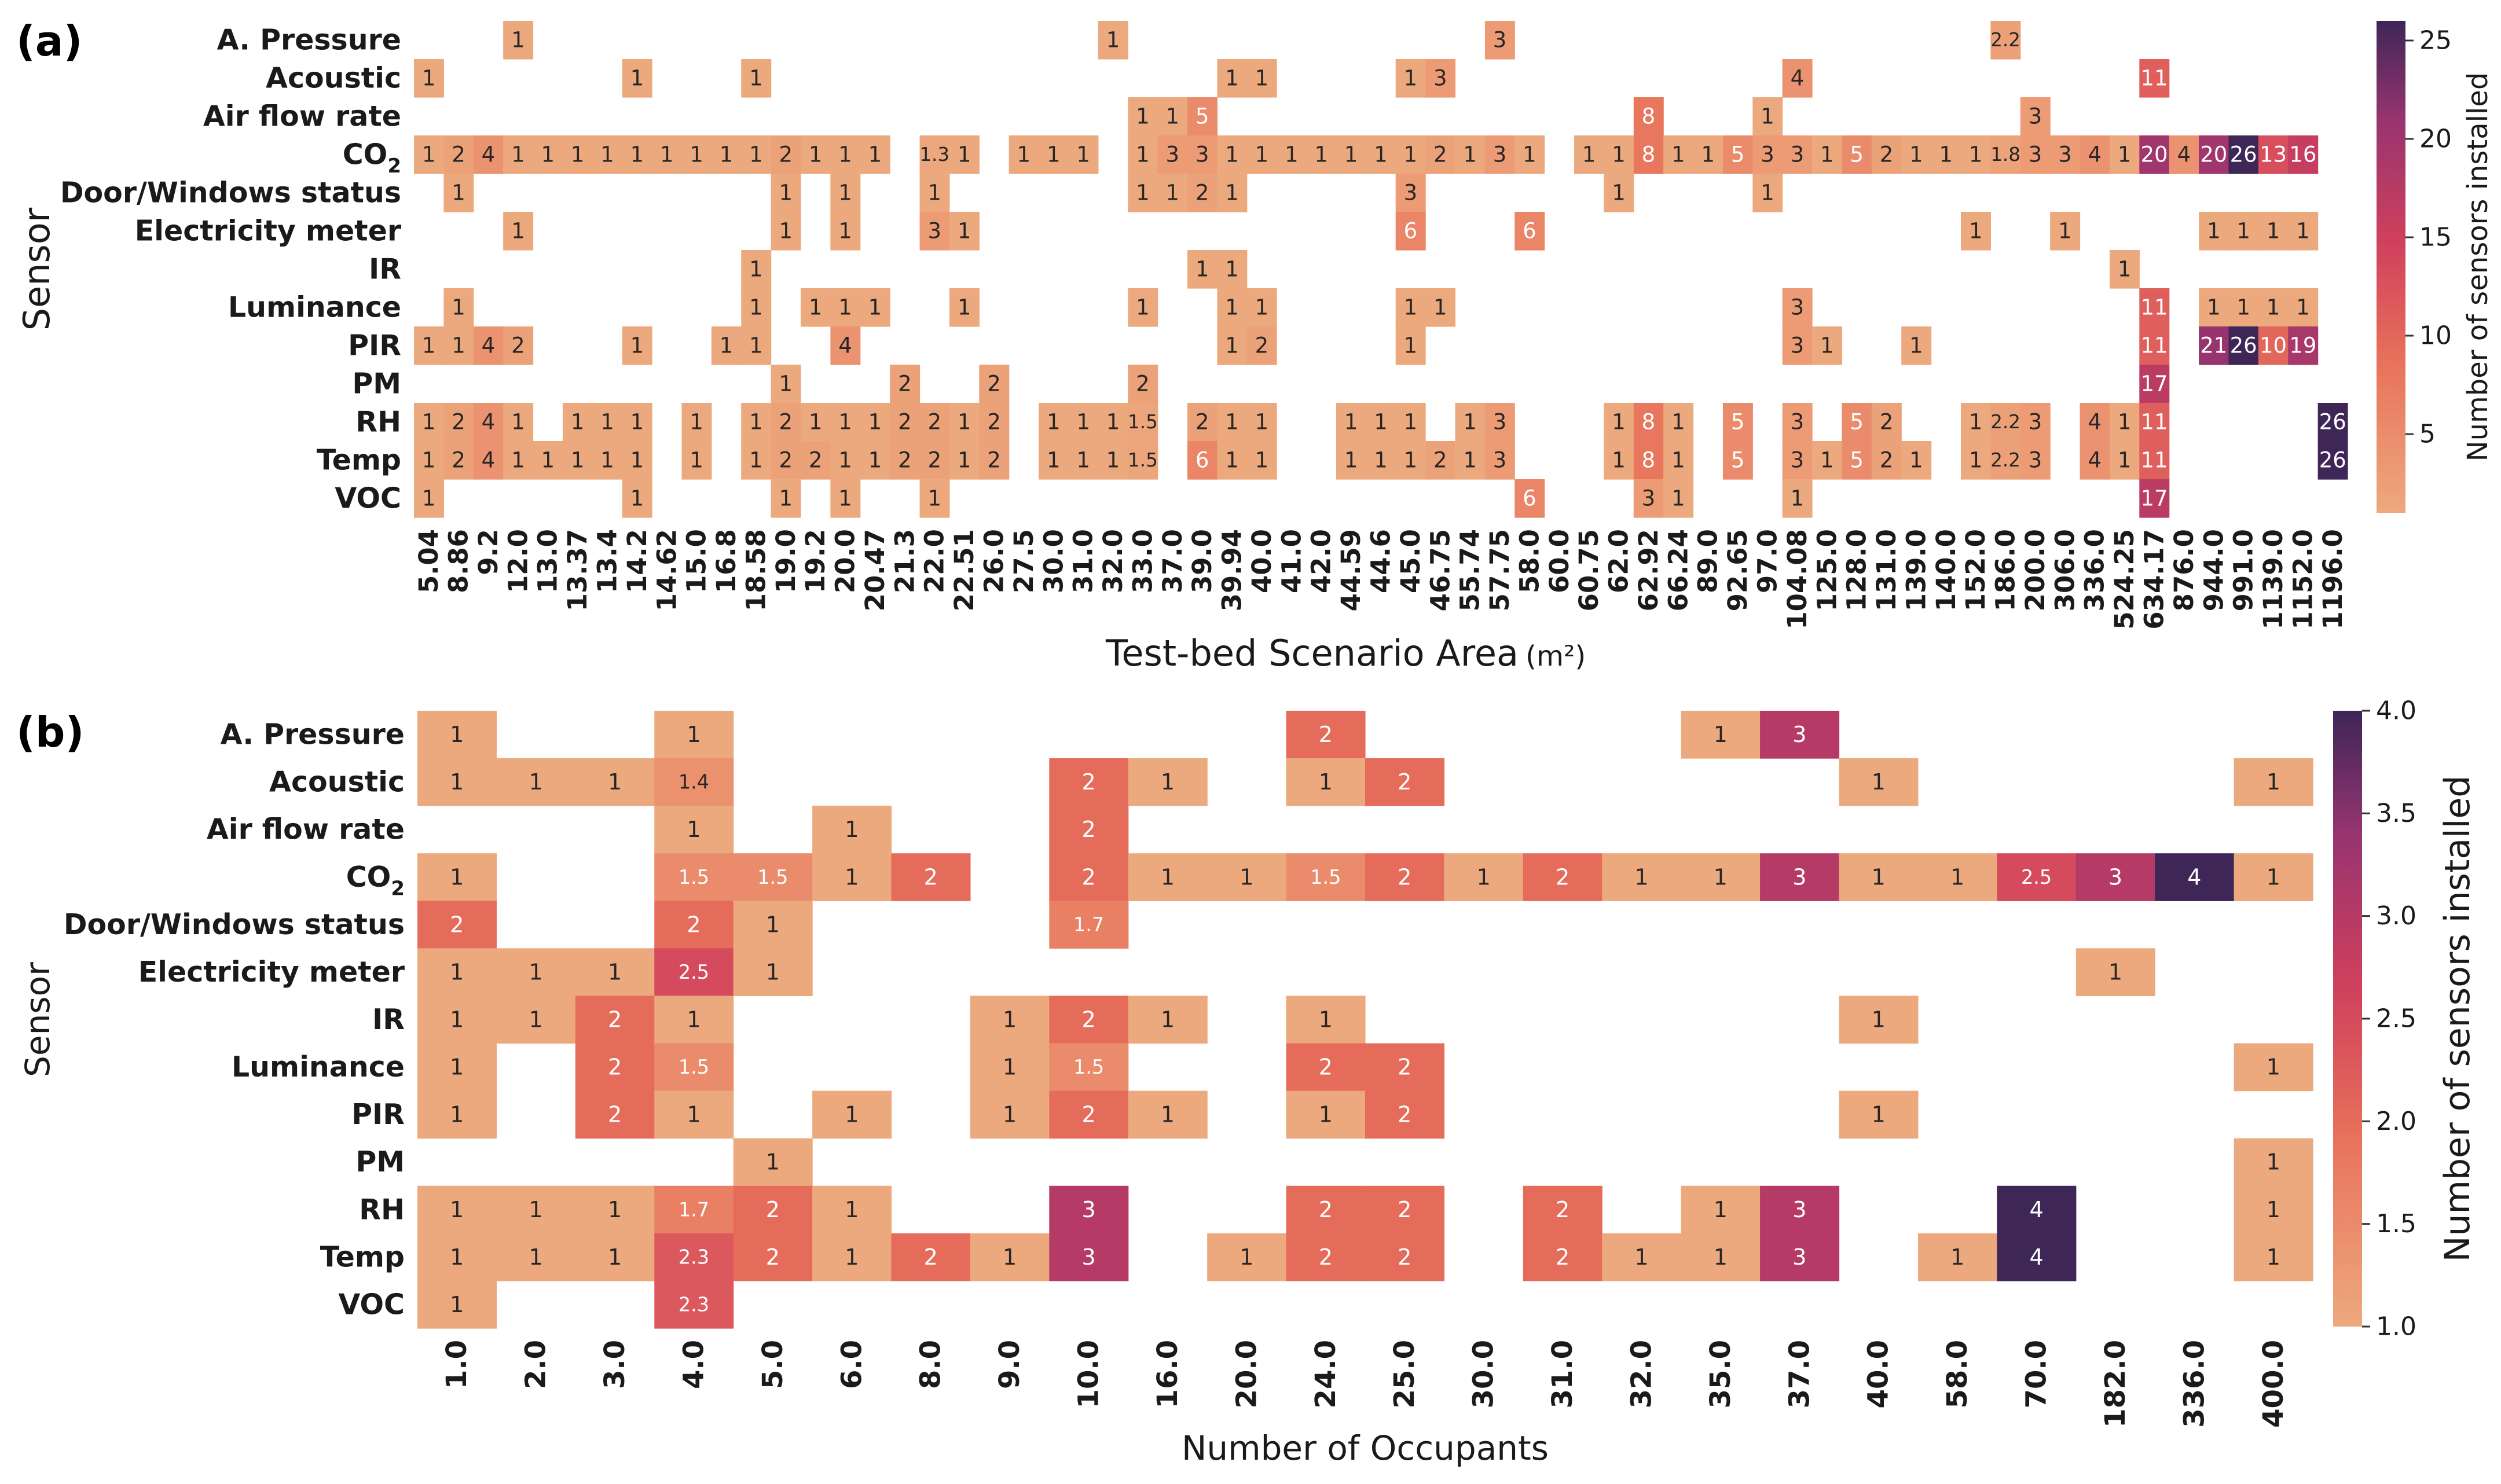 The image size is (2501, 1484). Describe the element at coordinates (1404, 1374) in the screenshot. I see `column-tick-label: 25.0` at that location.